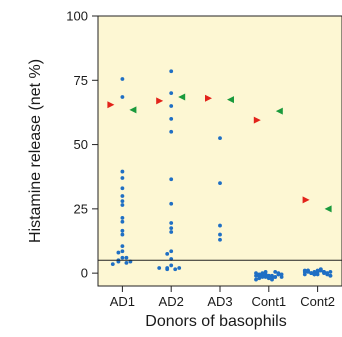 This screenshot has height=337, width=342. What do you see at coordinates (122, 301) in the screenshot?
I see `x-tick-label: AD1` at bounding box center [122, 301].